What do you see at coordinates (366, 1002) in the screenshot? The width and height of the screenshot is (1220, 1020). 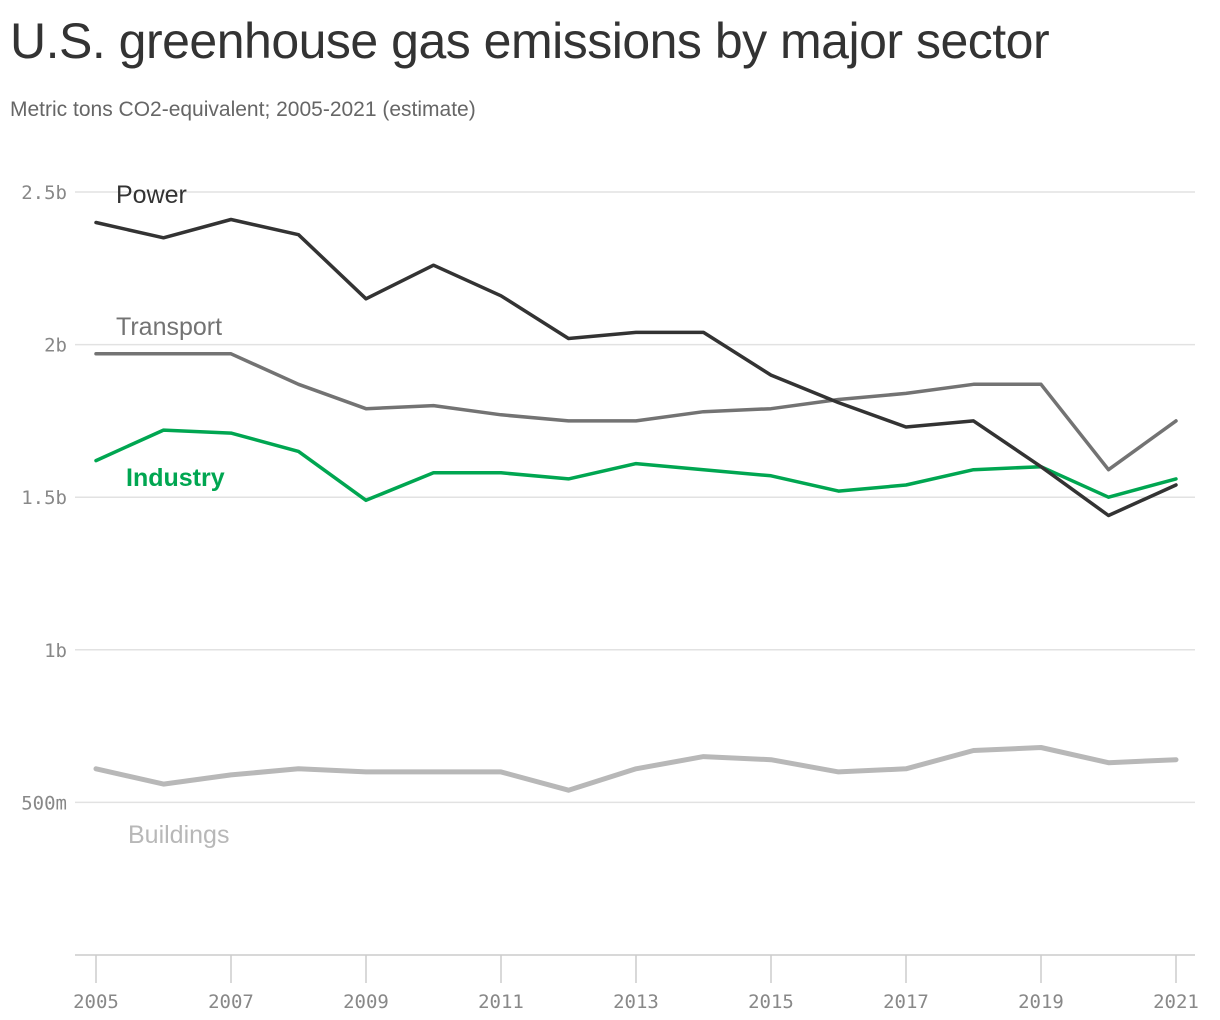 I see `x-tick-label: 2009` at bounding box center [366, 1002].